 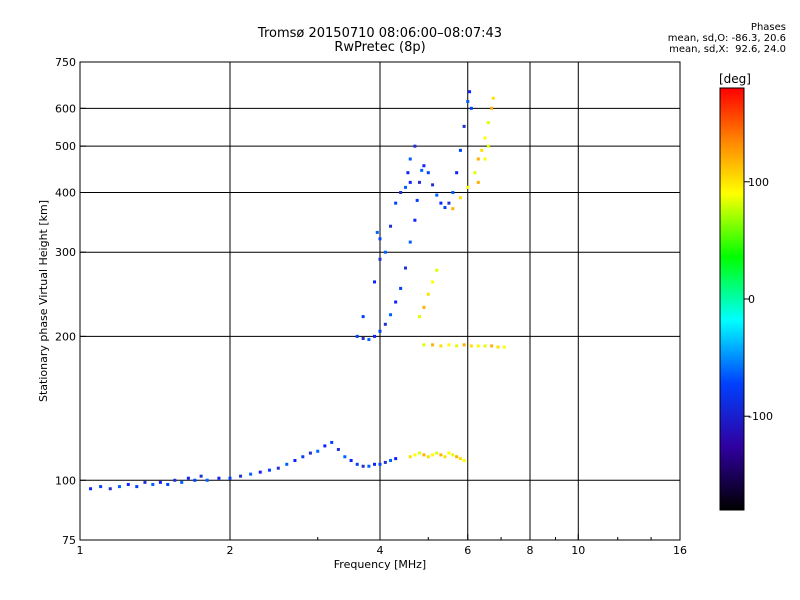 I want to click on colorbar-tick-label: -100, so click(x=760, y=416).